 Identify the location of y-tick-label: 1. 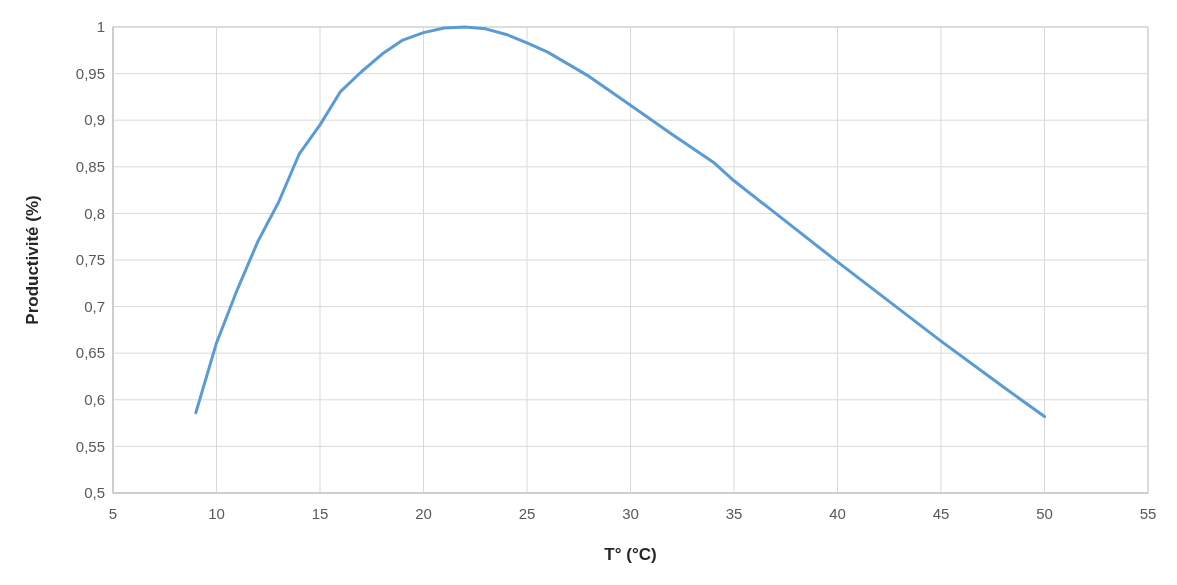
(100, 27).